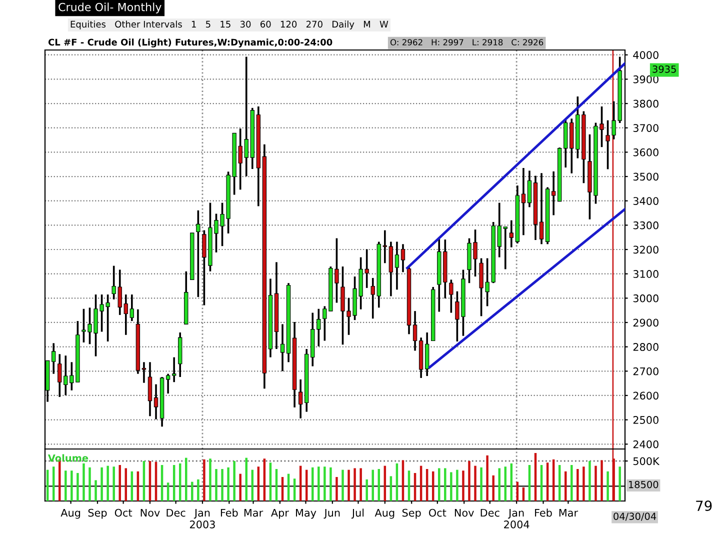 This screenshot has height=540, width=720. I want to click on y-tick-label: 3100, so click(645, 274).